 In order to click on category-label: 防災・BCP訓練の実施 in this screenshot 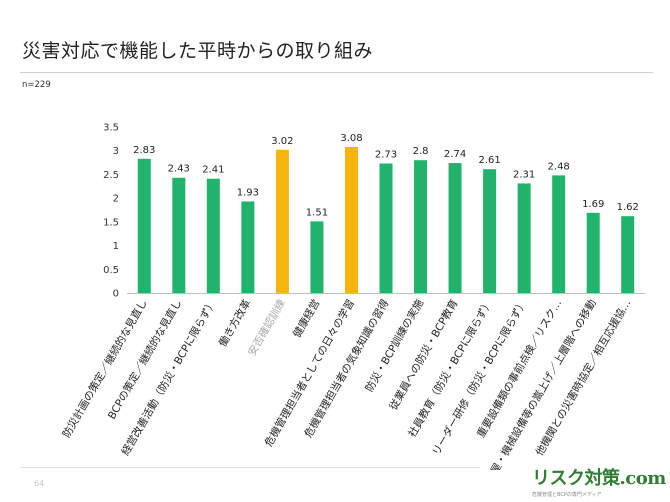, I will do `click(395, 346)`.